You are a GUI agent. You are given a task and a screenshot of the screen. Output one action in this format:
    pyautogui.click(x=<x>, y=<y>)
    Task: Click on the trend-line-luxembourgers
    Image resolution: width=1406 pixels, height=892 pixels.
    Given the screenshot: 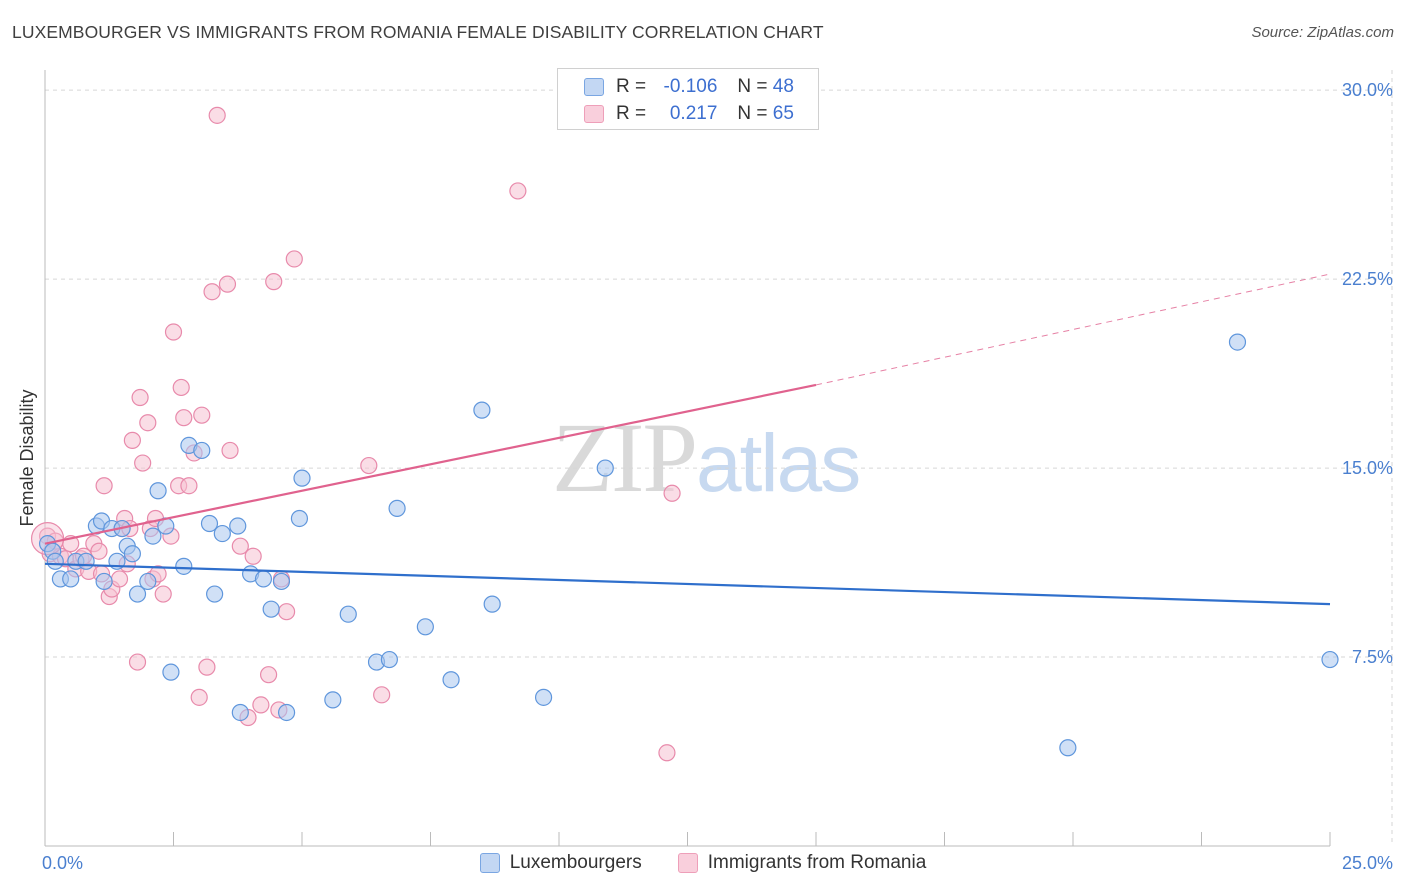 What is the action you would take?
    pyautogui.click(x=687, y=584)
    